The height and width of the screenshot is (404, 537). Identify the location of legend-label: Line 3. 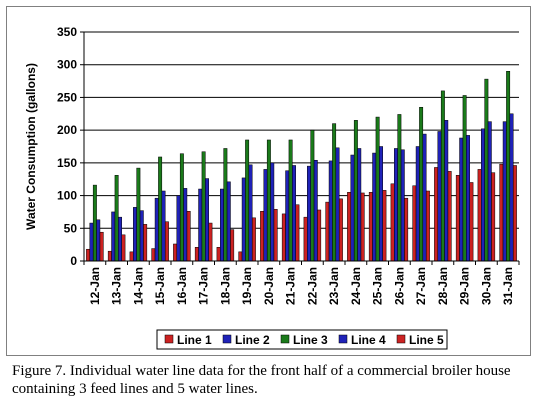
(310, 340).